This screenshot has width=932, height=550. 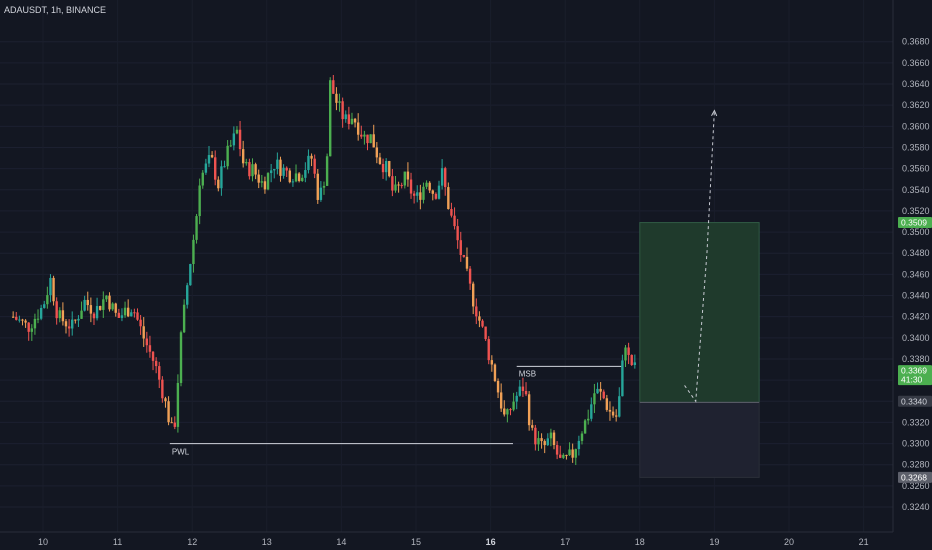 What do you see at coordinates (341, 542) in the screenshot?
I see `time-tick-label: 14` at bounding box center [341, 542].